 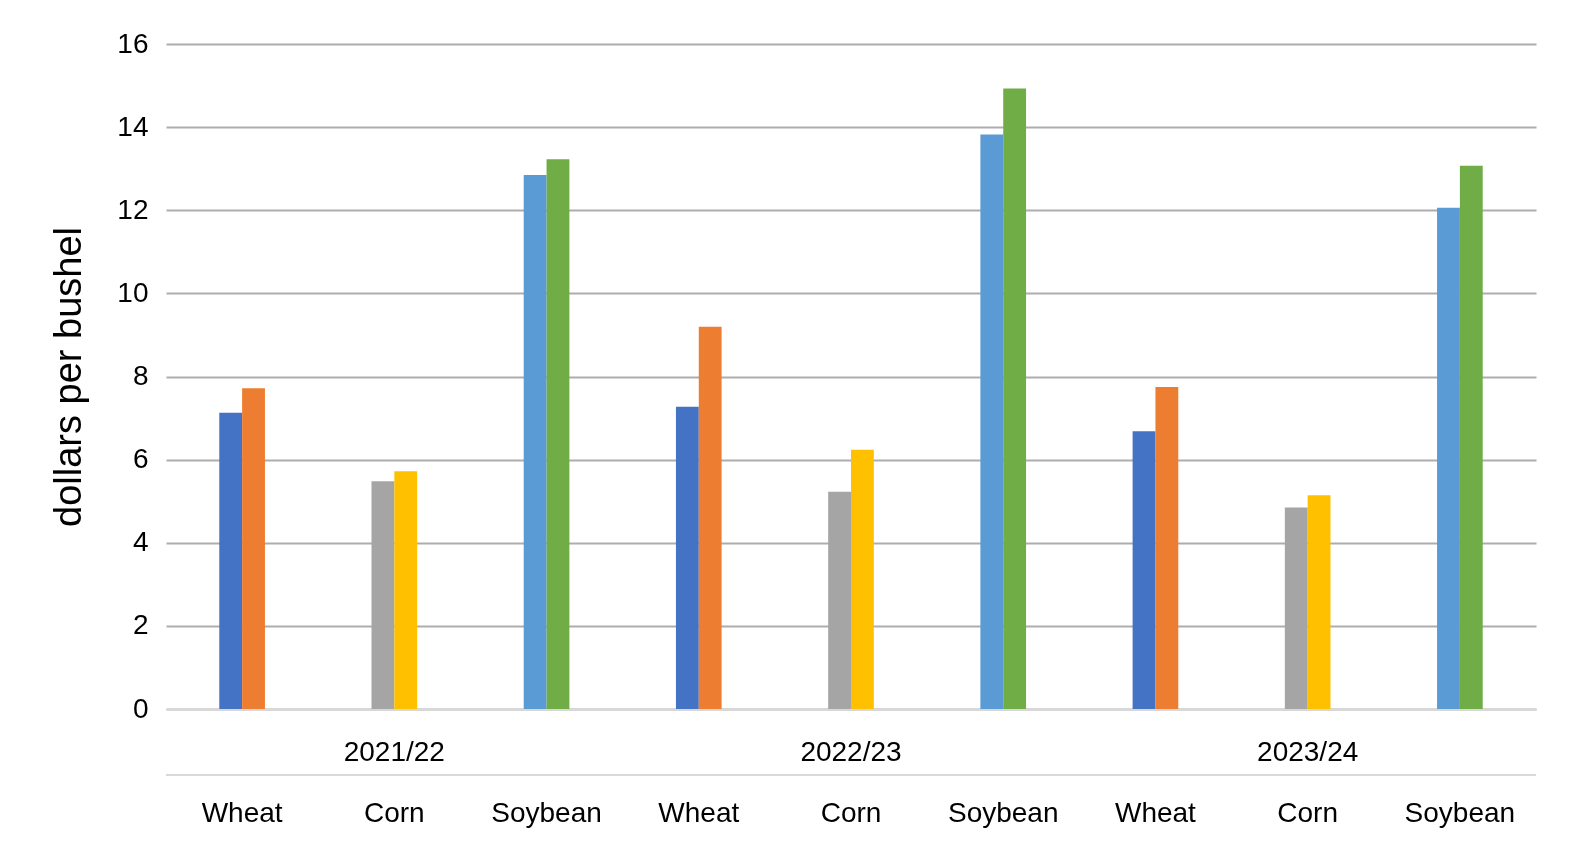 What do you see at coordinates (394, 751) in the screenshot?
I see `text: 2021/22` at bounding box center [394, 751].